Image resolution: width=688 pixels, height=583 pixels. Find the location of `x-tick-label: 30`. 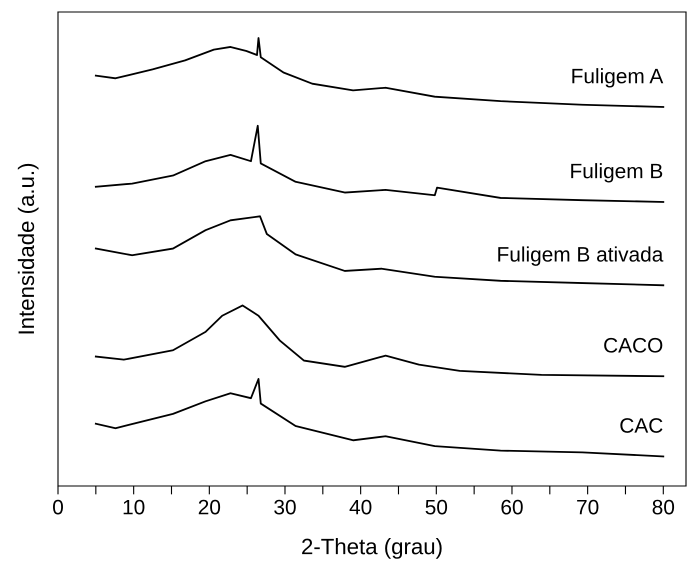

x-tick-label: 30 is located at coordinates (285, 507).